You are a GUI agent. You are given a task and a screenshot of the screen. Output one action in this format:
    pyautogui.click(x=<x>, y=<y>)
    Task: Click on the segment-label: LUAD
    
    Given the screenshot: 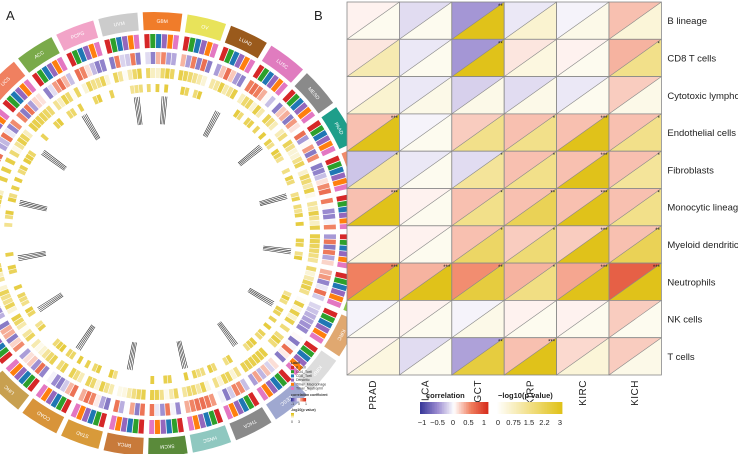 What is the action you would take?
    pyautogui.click(x=245, y=42)
    